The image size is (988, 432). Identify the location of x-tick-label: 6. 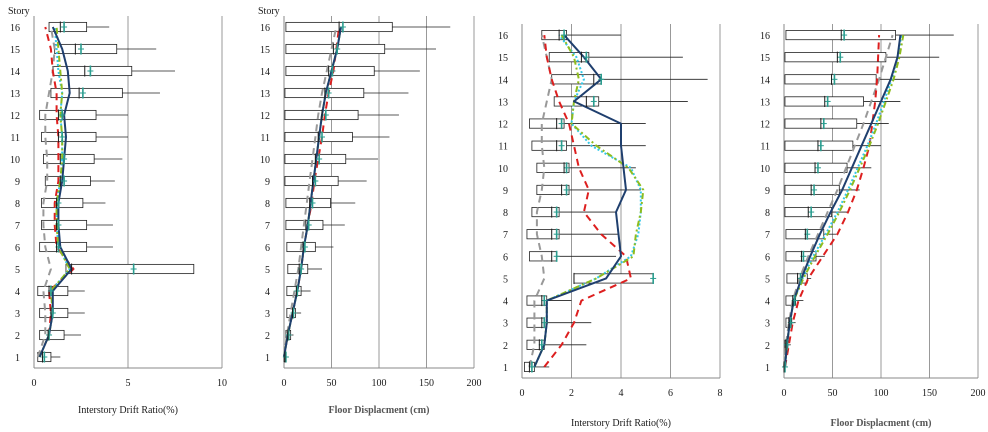
(670, 393).